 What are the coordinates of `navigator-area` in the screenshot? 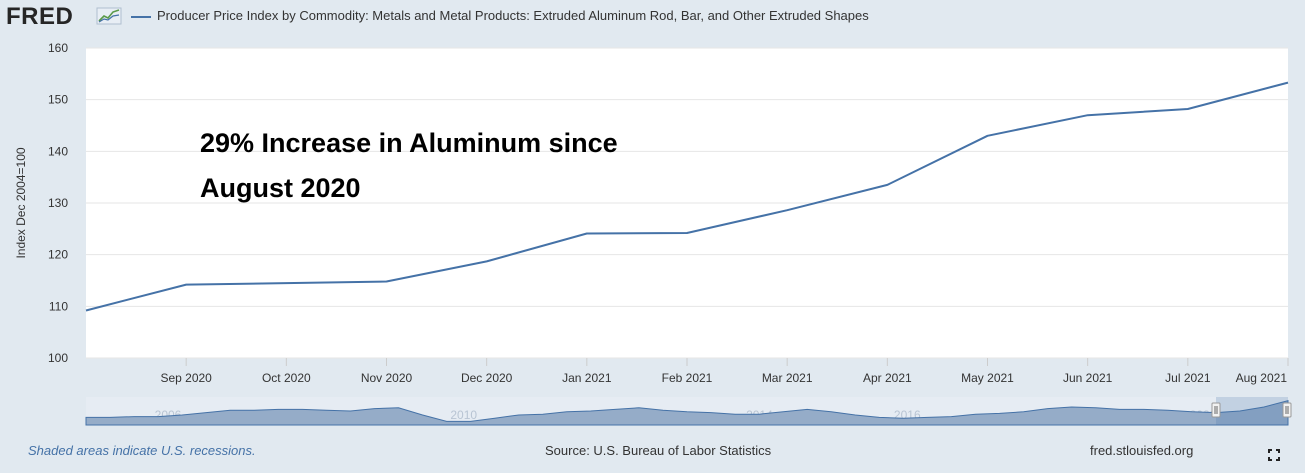 It's located at (687, 412).